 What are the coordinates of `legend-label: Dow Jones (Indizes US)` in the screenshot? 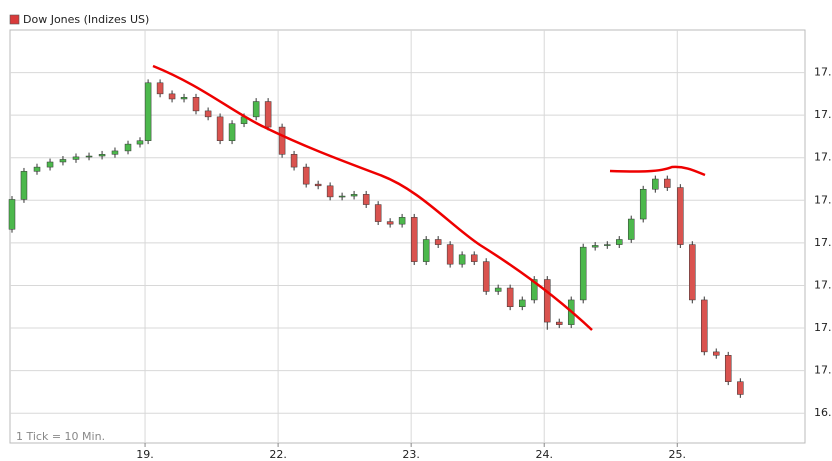 It's located at (86, 19).